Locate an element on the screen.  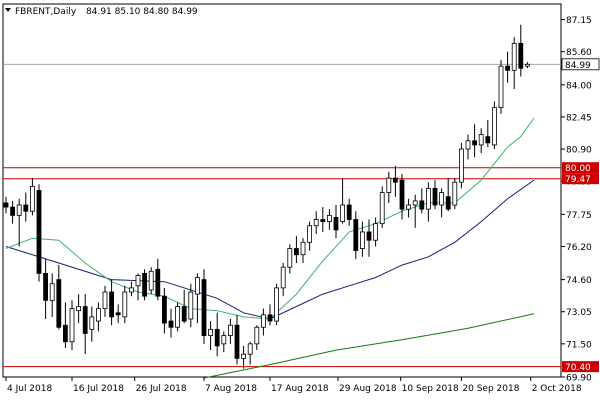
y-tick-label: 76.20 is located at coordinates (579, 248).